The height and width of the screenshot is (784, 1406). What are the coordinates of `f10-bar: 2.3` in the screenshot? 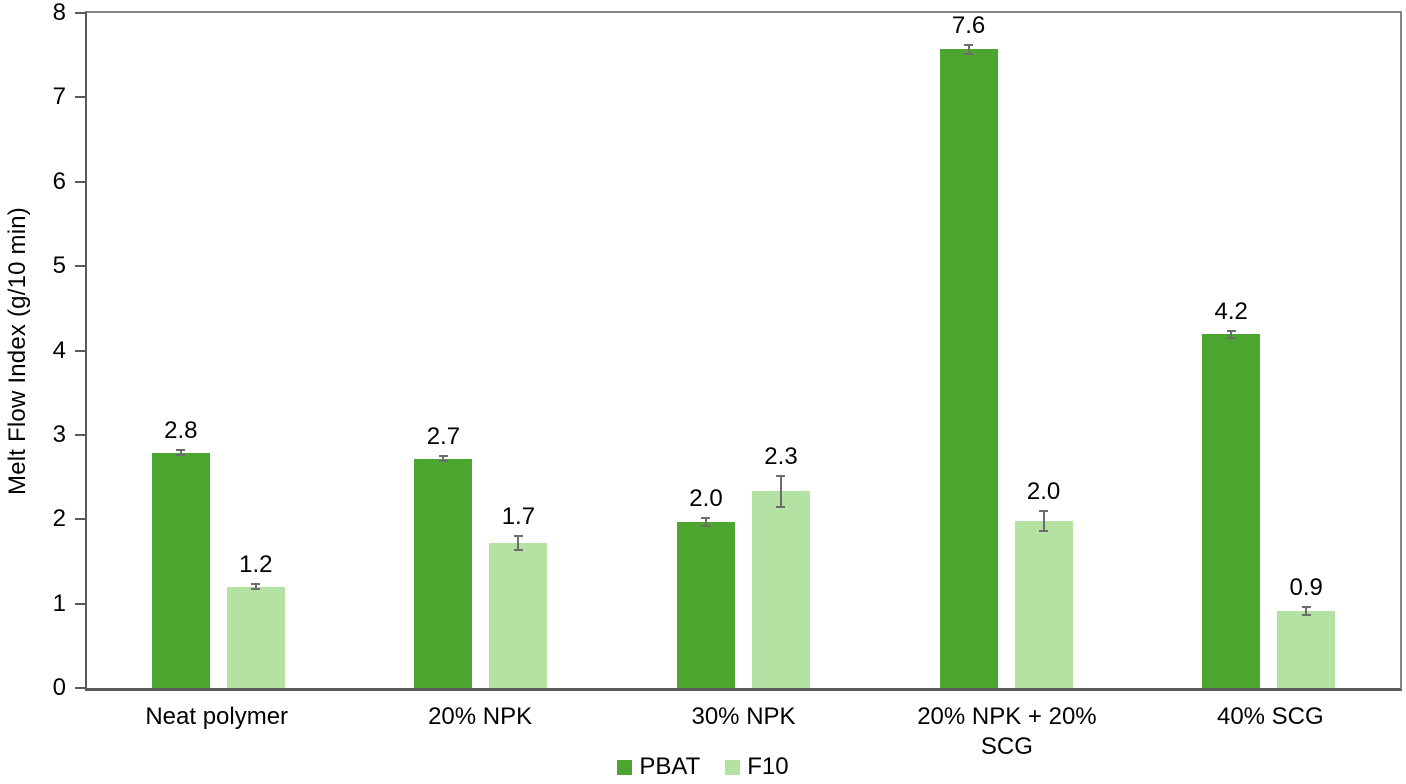 It's located at (780, 565).